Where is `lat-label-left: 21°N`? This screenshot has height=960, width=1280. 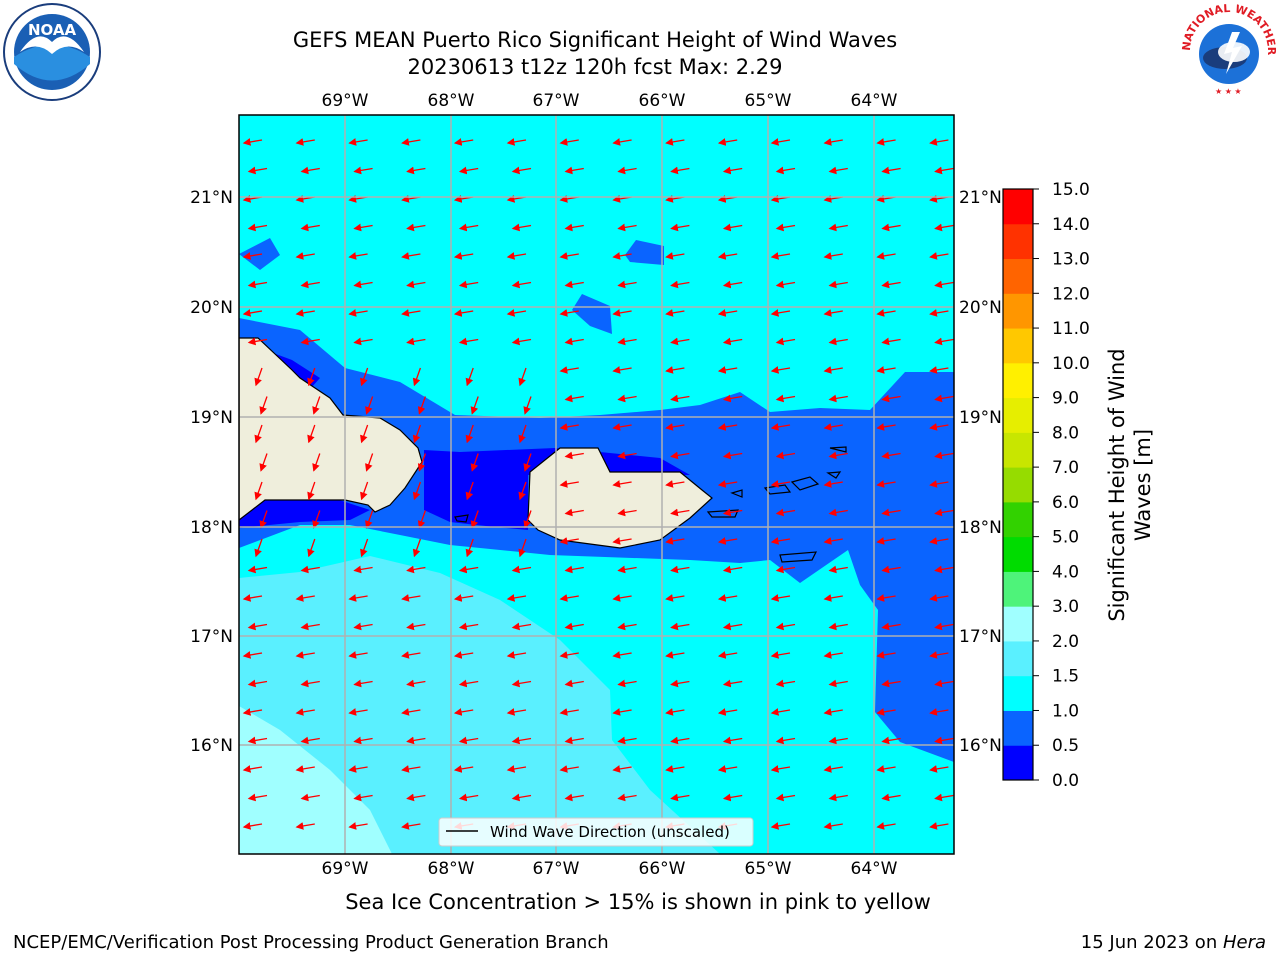 lat-label-left: 21°N is located at coordinates (211, 198).